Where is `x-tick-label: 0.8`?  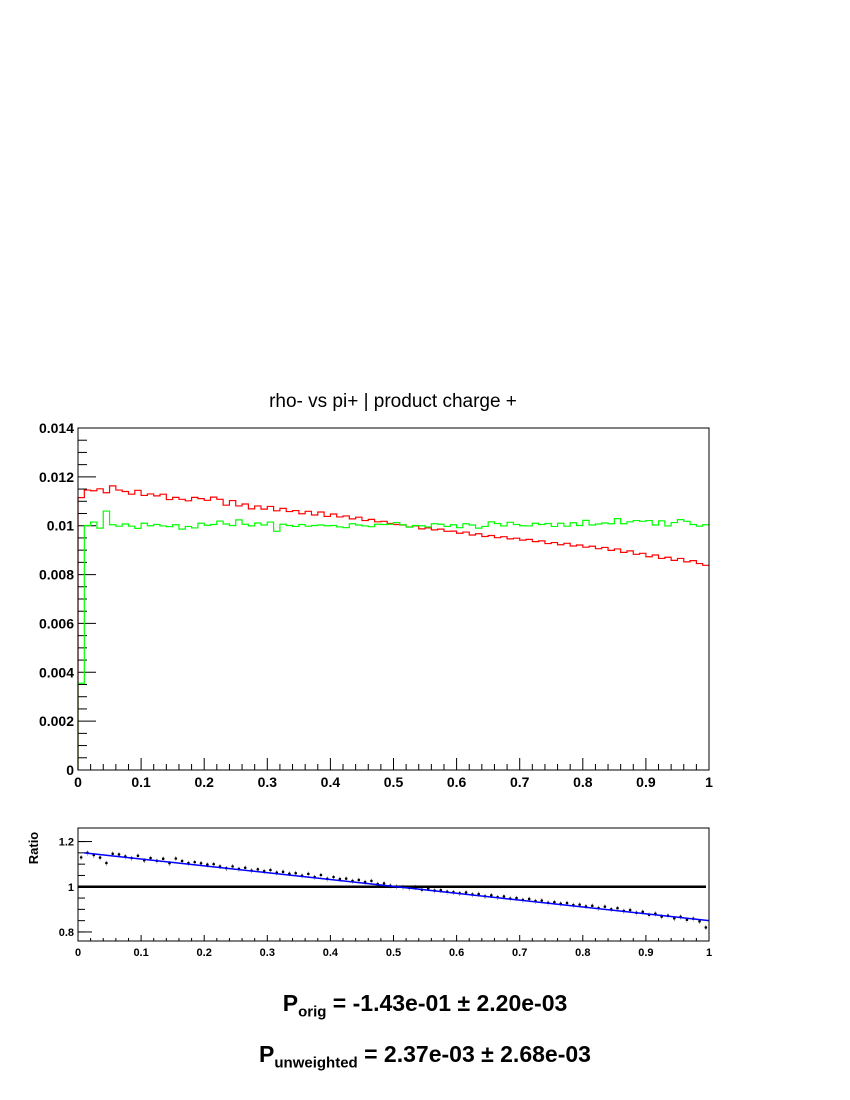 x-tick-label: 0.8 is located at coordinates (583, 782).